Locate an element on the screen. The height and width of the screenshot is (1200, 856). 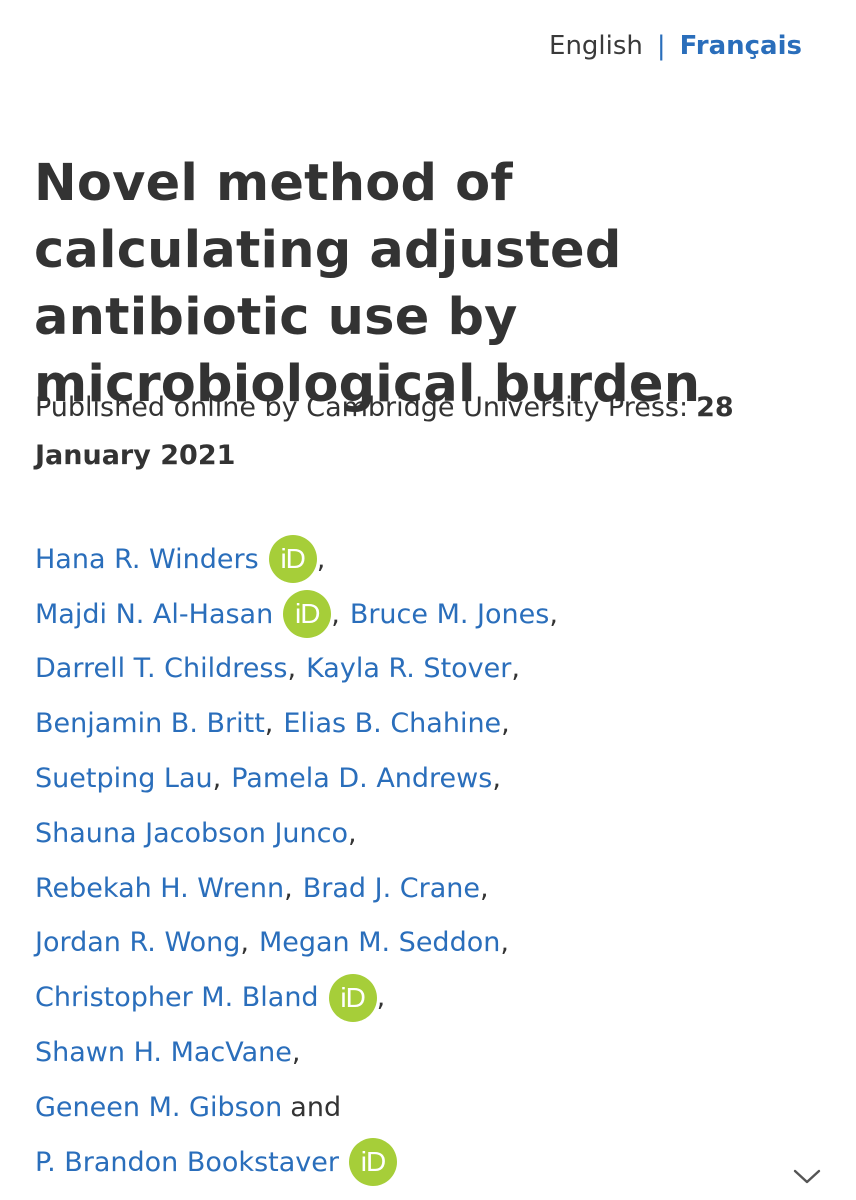
author-entry: Suetping Lau, is located at coordinates (128, 778).